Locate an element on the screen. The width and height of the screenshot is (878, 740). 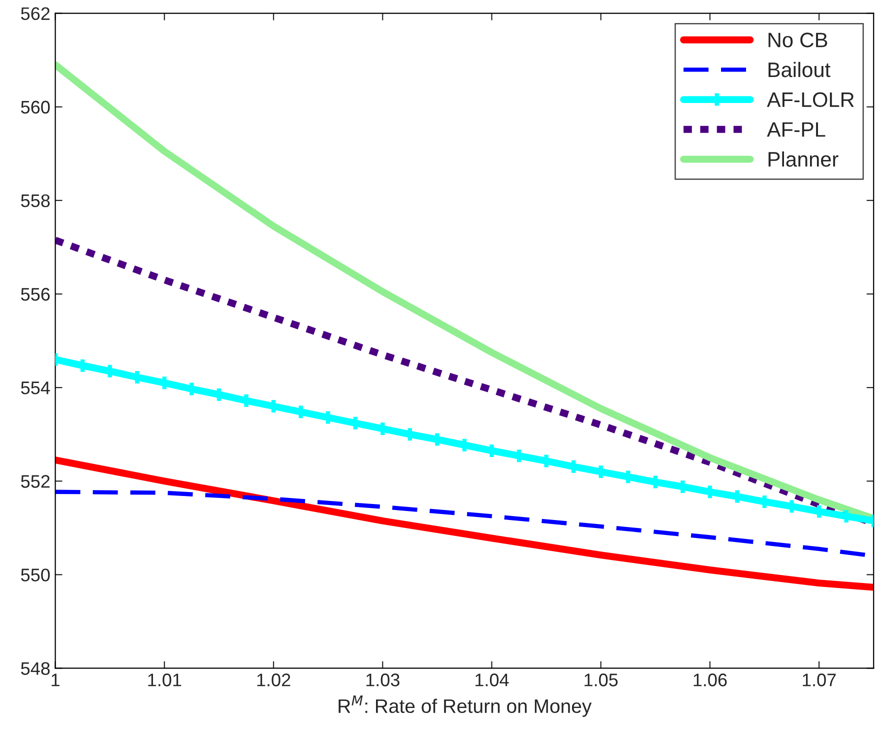
legend-label: No CB is located at coordinates (798, 40).